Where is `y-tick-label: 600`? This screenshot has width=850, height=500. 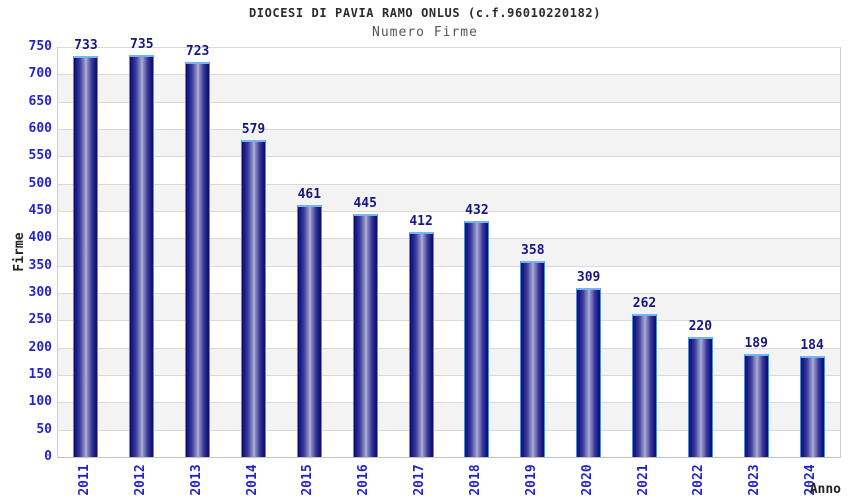
y-tick-label: 600 is located at coordinates (40, 128).